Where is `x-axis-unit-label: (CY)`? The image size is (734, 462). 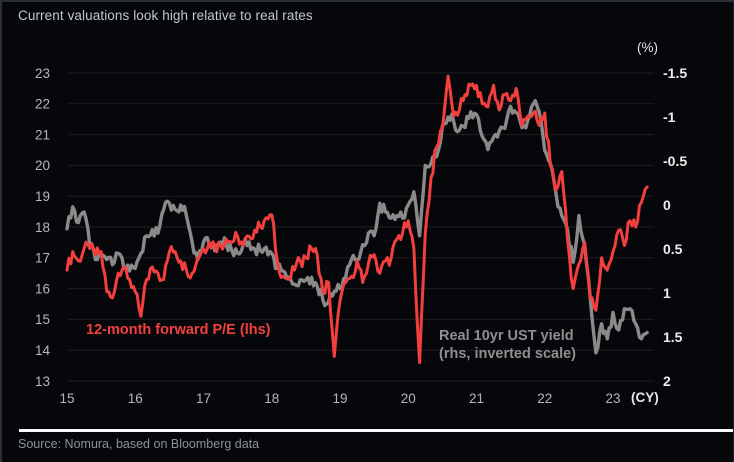 x-axis-unit-label: (CY) is located at coordinates (645, 397).